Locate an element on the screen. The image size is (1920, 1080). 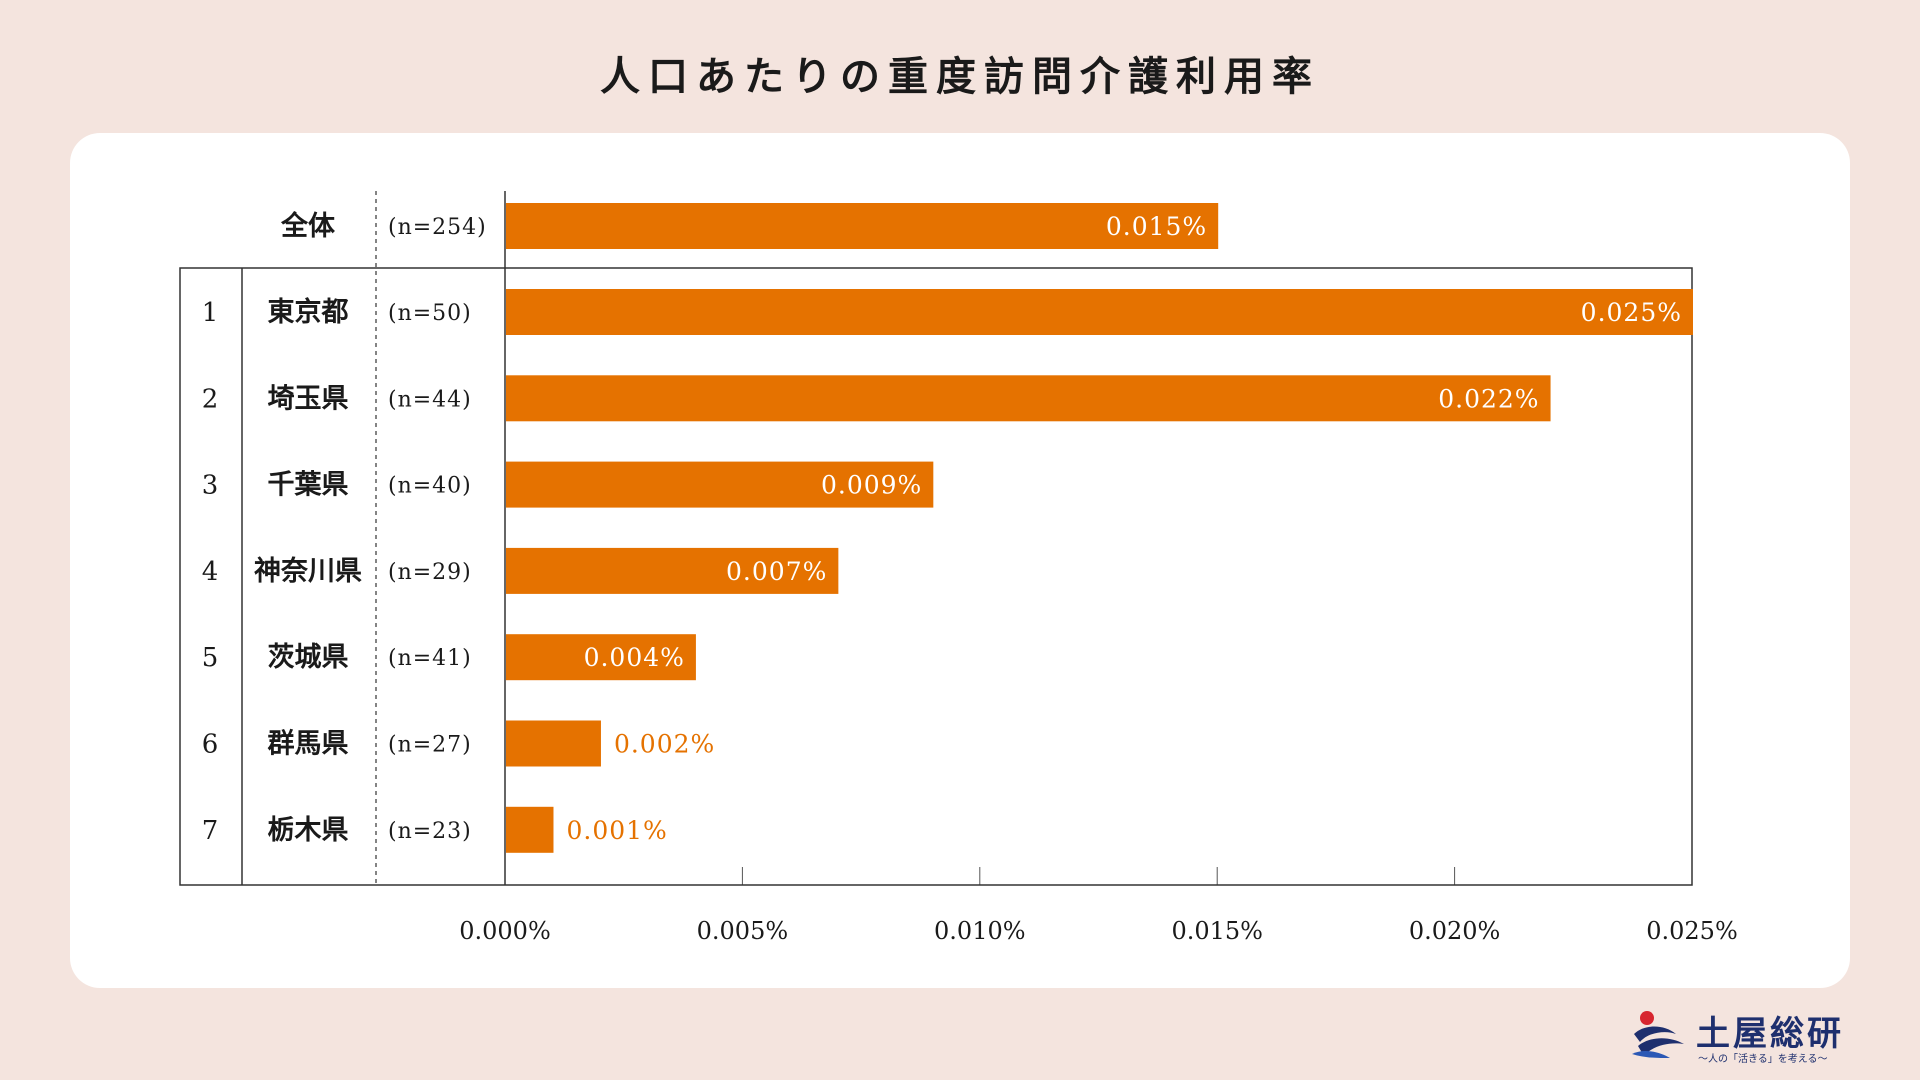
logo-name: 土屋総研 is located at coordinates (1770, 1034).